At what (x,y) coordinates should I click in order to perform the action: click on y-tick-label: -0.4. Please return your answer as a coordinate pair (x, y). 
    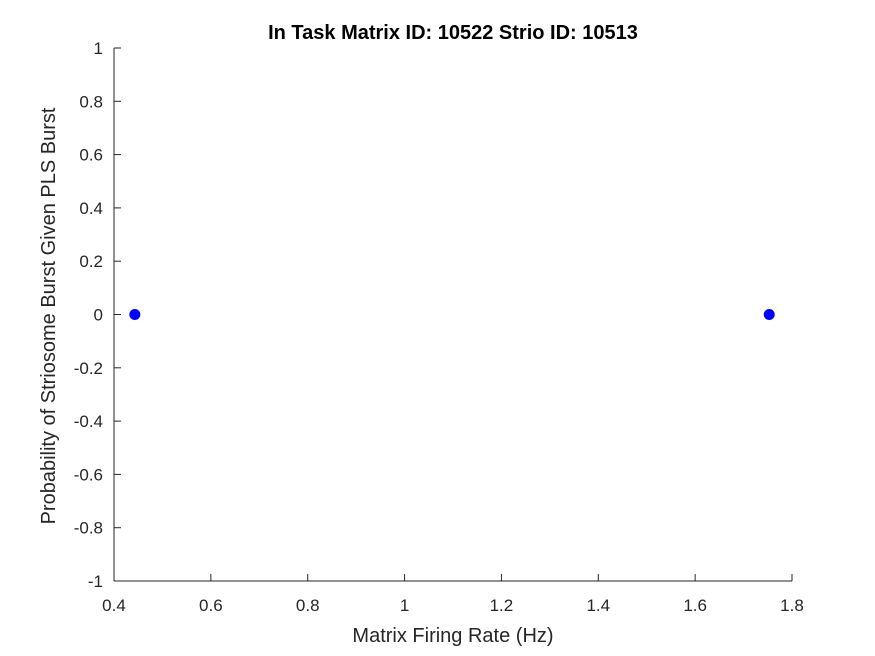
    Looking at the image, I should click on (88, 421).